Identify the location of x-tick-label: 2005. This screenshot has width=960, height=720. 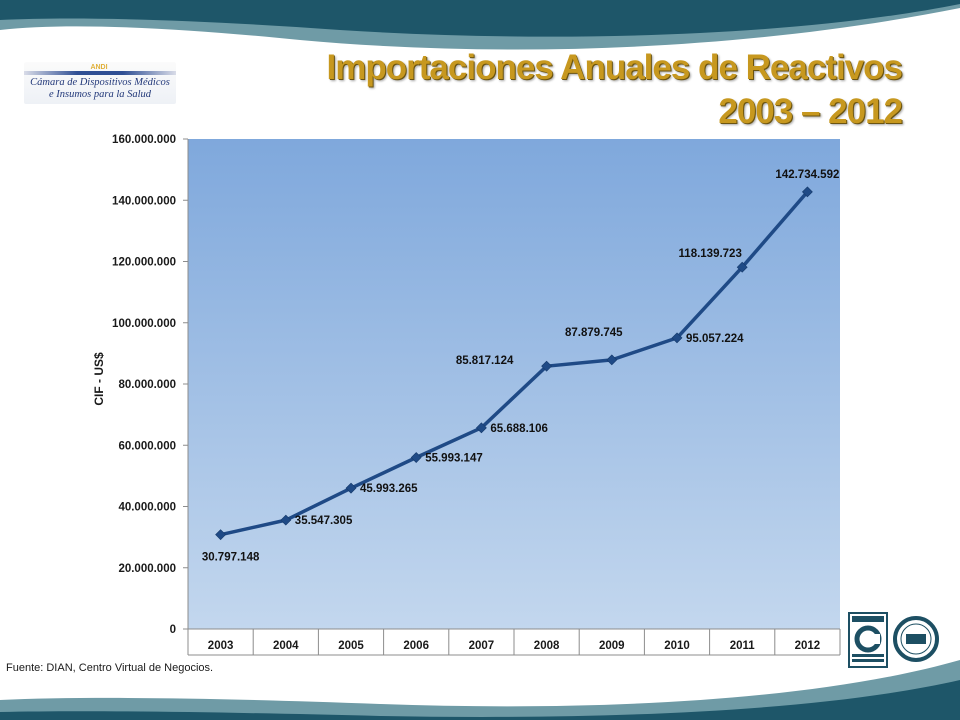
(351, 646).